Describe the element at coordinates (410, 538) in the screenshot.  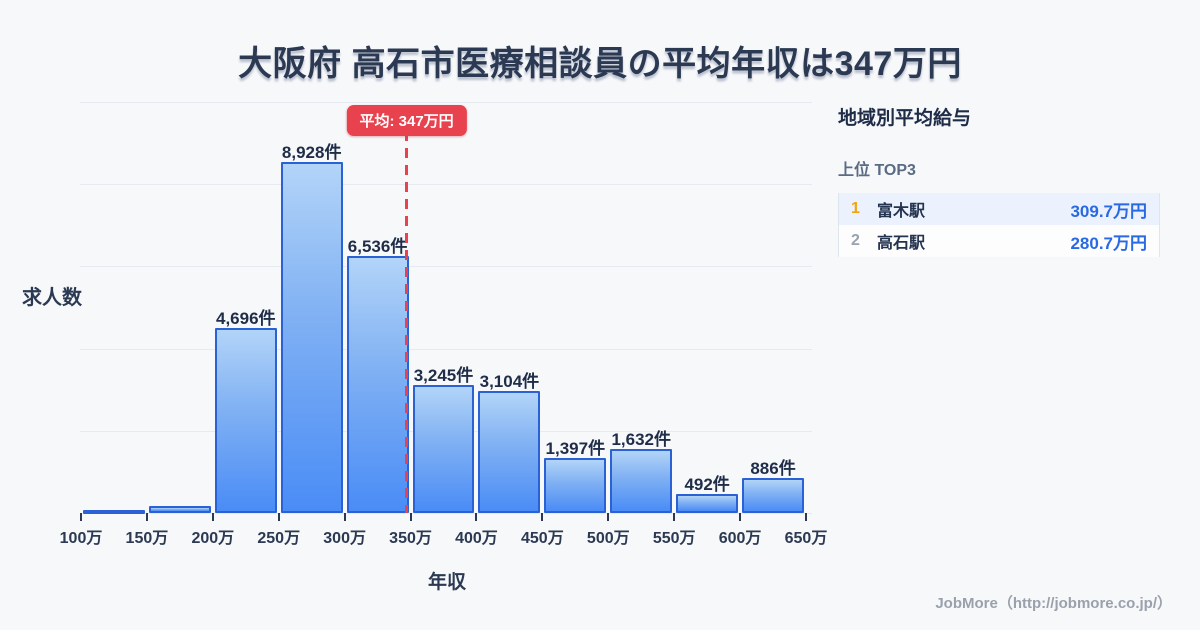
I see `x-tick-label: 350万` at that location.